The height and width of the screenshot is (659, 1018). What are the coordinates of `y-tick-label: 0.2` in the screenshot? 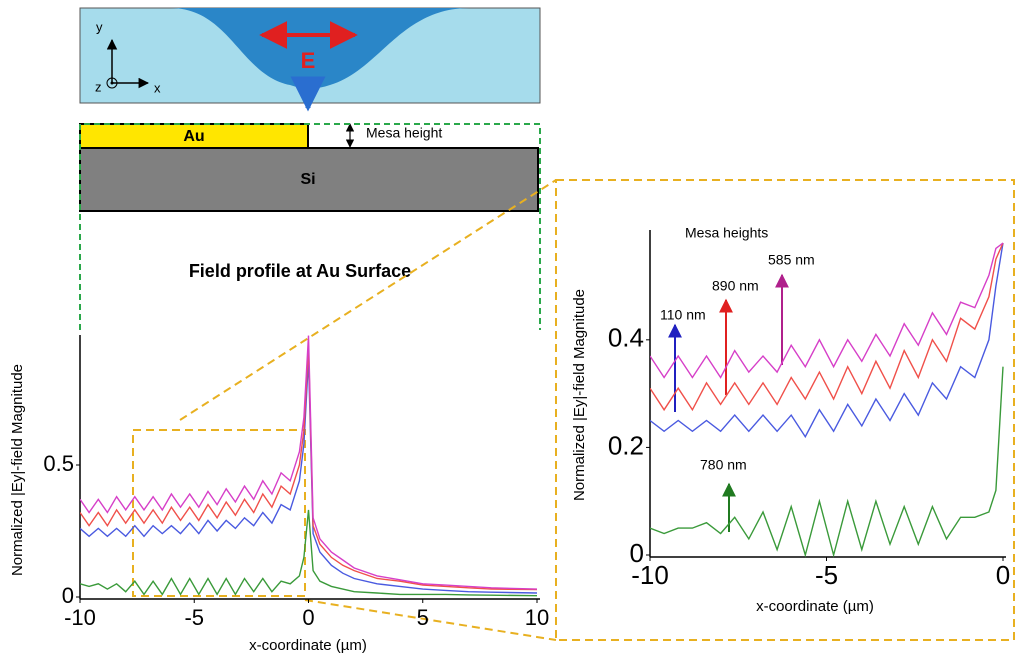 It's located at (626, 445).